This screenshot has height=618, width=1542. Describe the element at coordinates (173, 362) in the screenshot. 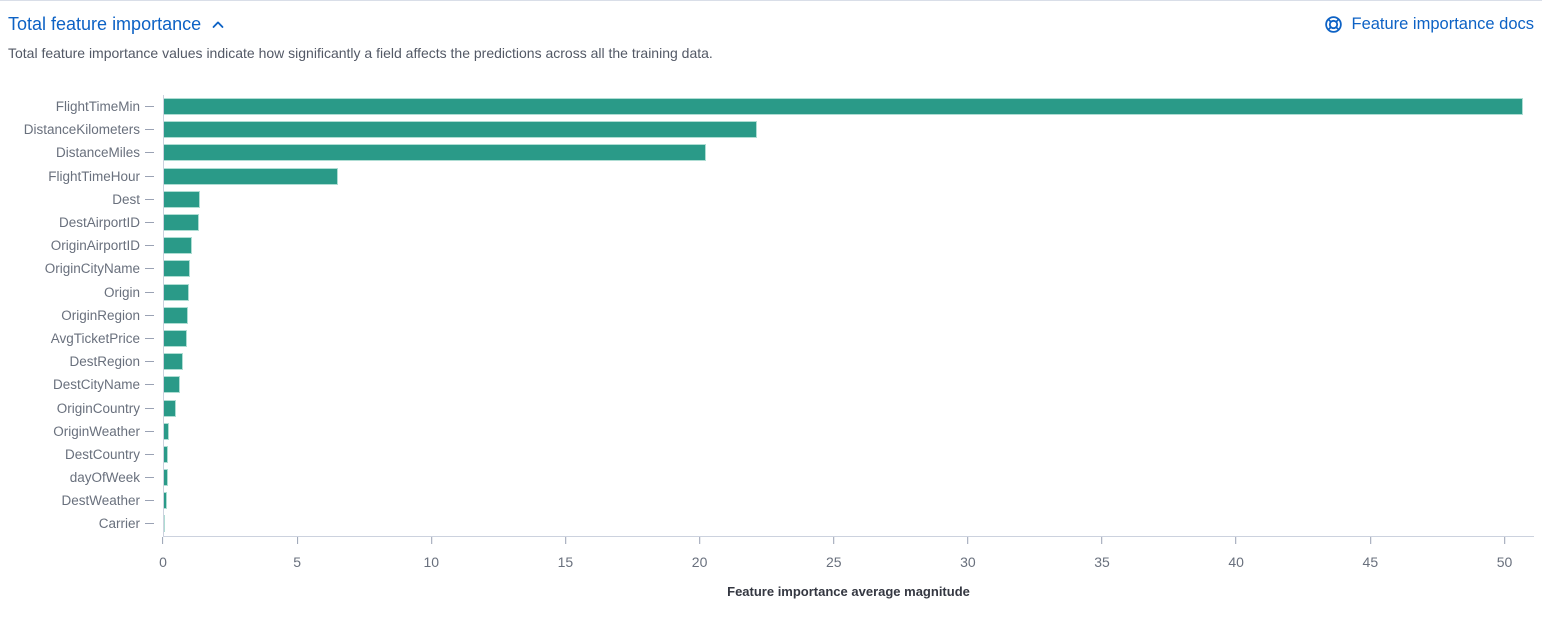

I see `bar-DestRegion` at that location.